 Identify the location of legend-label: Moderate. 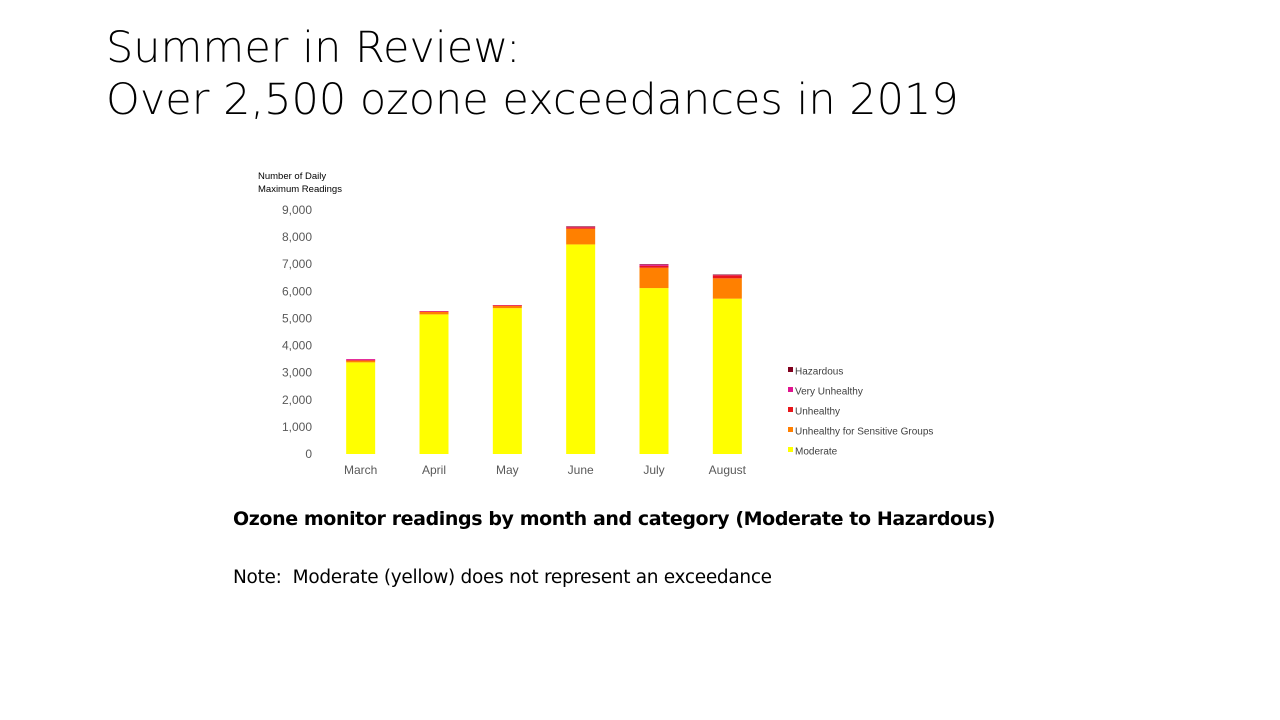
(816, 452).